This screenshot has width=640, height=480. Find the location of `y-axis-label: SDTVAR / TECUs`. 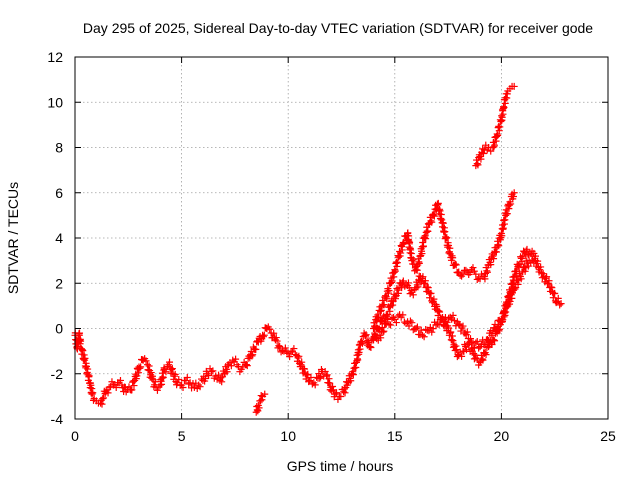

y-axis-label: SDTVAR / TECUs is located at coordinates (13, 238).